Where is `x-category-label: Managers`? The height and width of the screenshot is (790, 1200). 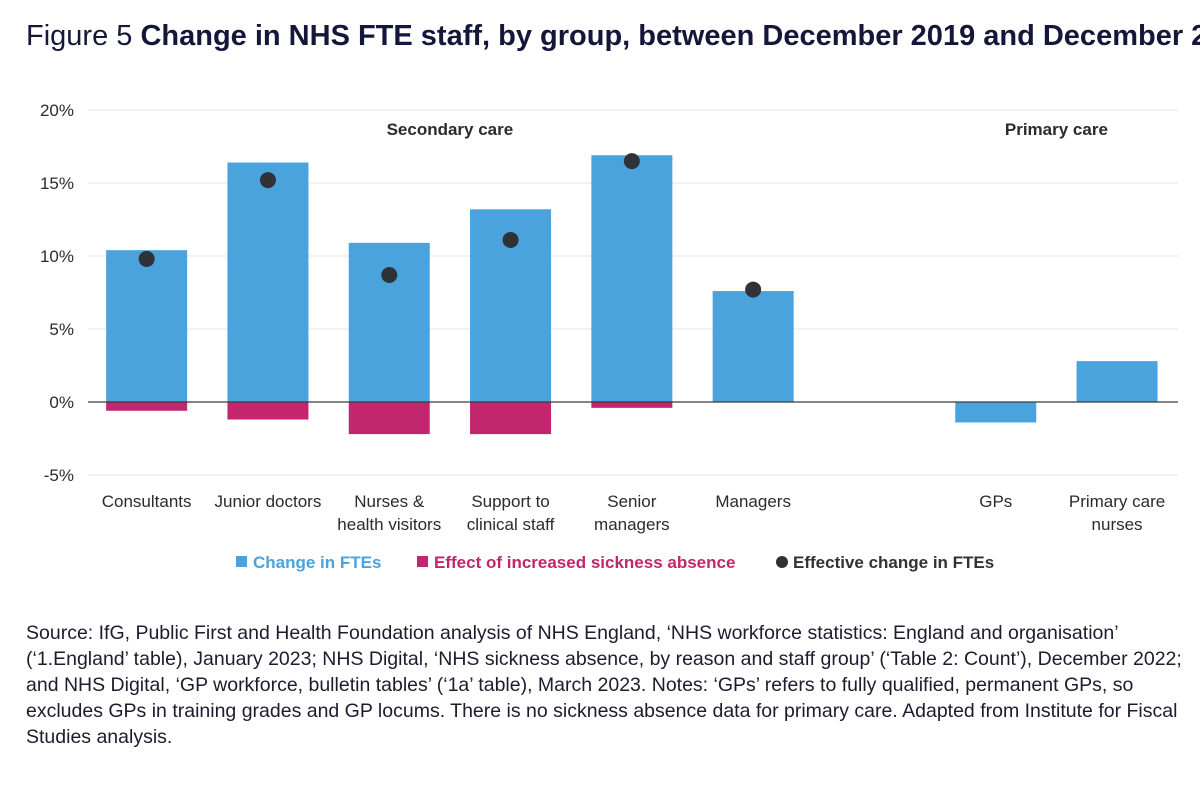
x-category-label: Managers is located at coordinates (753, 501).